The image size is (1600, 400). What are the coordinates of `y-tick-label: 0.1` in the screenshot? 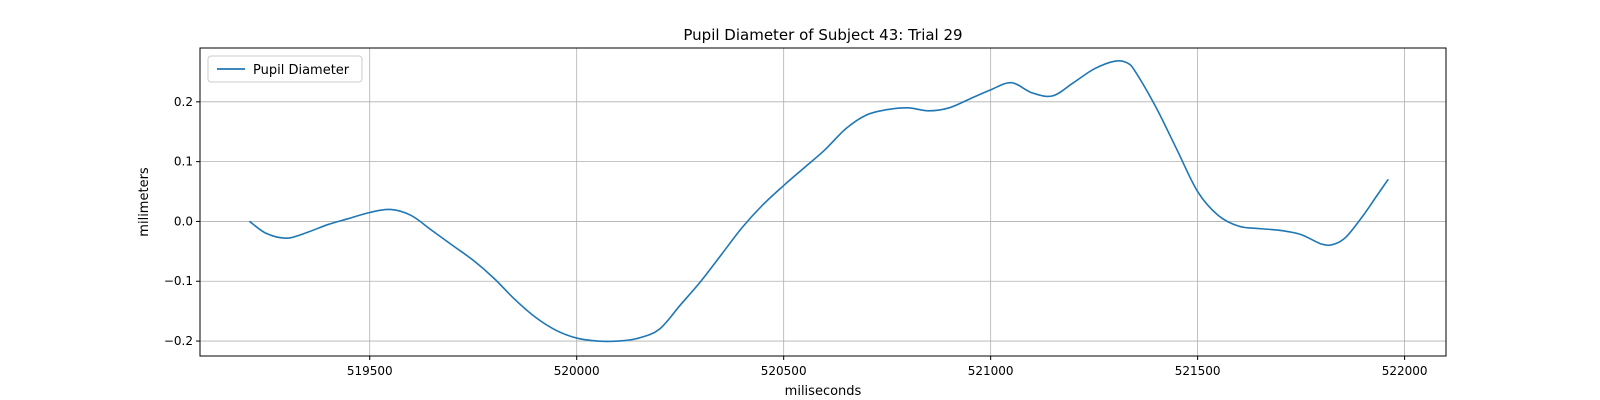 It's located at (183, 162).